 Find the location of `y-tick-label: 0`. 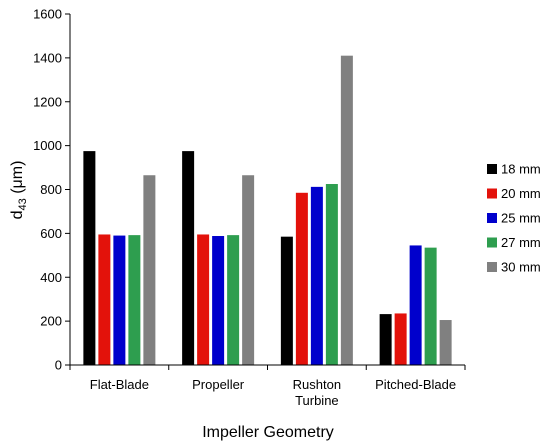

y-tick-label: 0 is located at coordinates (58, 365).